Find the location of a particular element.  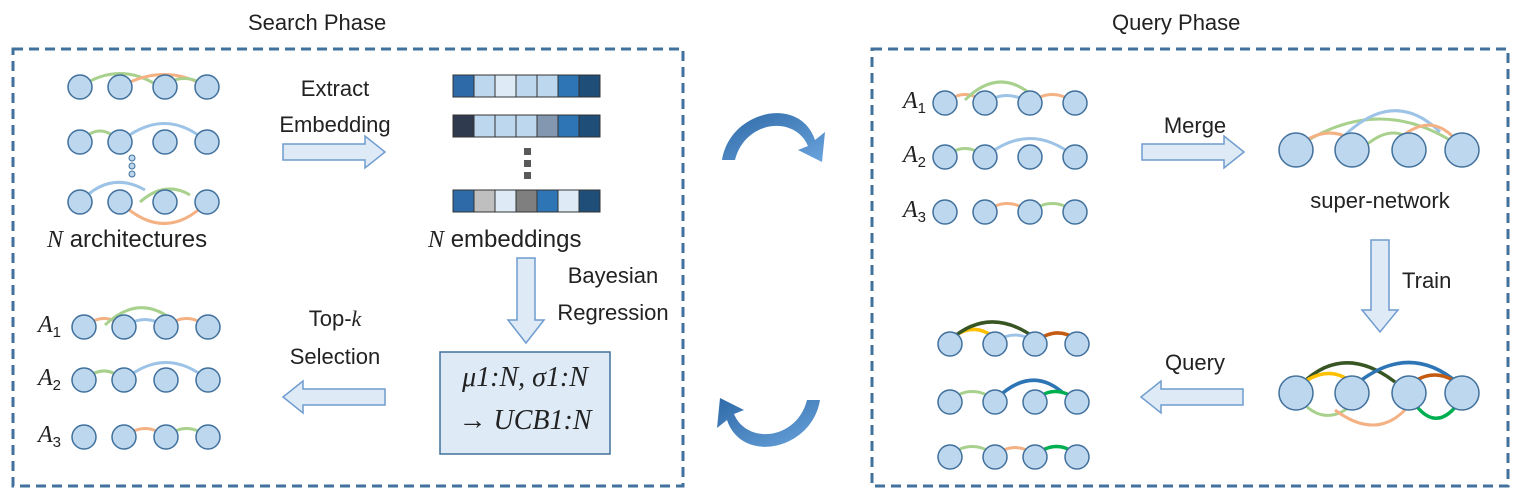

query-phase-title: Query Phase is located at coordinates (1176, 22).